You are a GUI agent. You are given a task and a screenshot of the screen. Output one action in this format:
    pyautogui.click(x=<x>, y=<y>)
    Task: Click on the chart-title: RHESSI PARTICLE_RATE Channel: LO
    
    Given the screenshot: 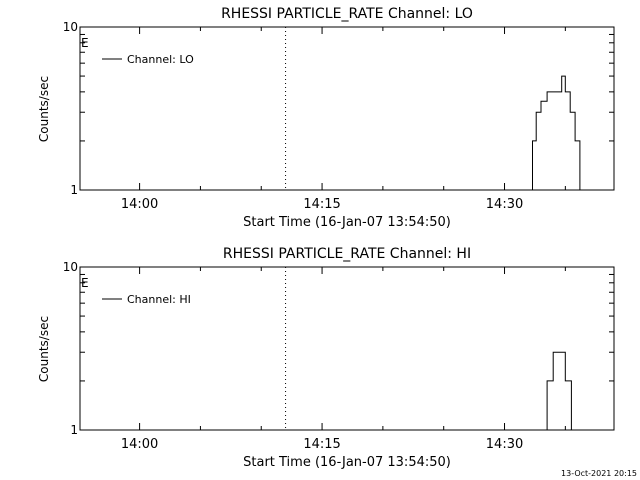 What is the action you would take?
    pyautogui.click(x=347, y=14)
    